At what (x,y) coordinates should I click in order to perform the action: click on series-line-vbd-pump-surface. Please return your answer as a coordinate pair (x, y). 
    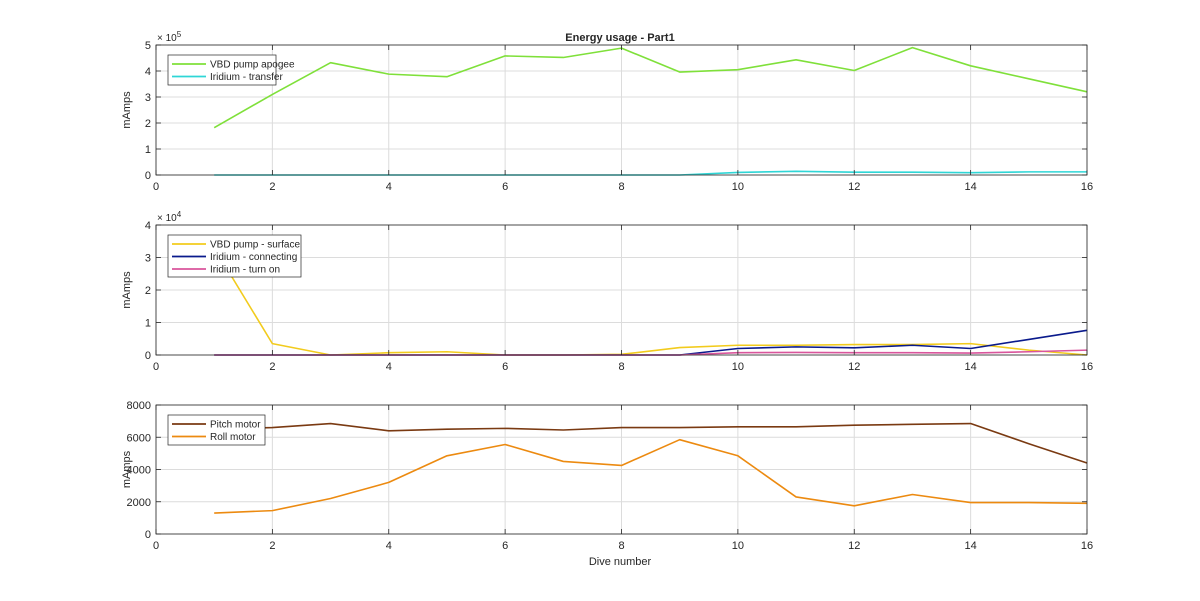
    Looking at the image, I should click on (650, 301).